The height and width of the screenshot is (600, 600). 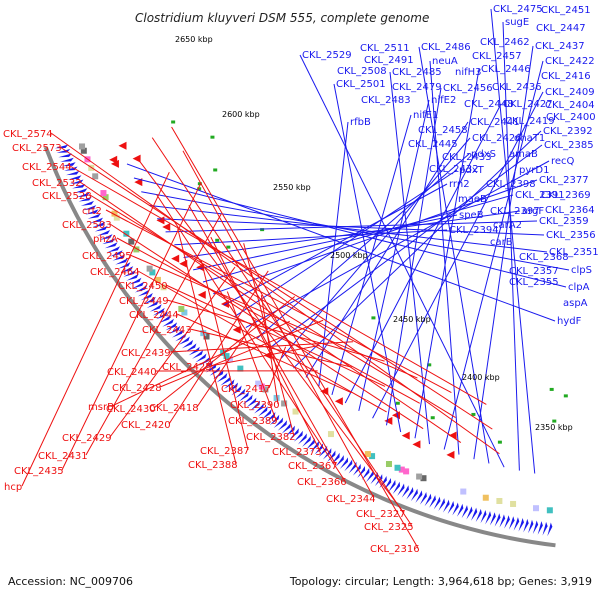 I want to click on reverse-gene-label: CKL_2367, so click(x=313, y=466).